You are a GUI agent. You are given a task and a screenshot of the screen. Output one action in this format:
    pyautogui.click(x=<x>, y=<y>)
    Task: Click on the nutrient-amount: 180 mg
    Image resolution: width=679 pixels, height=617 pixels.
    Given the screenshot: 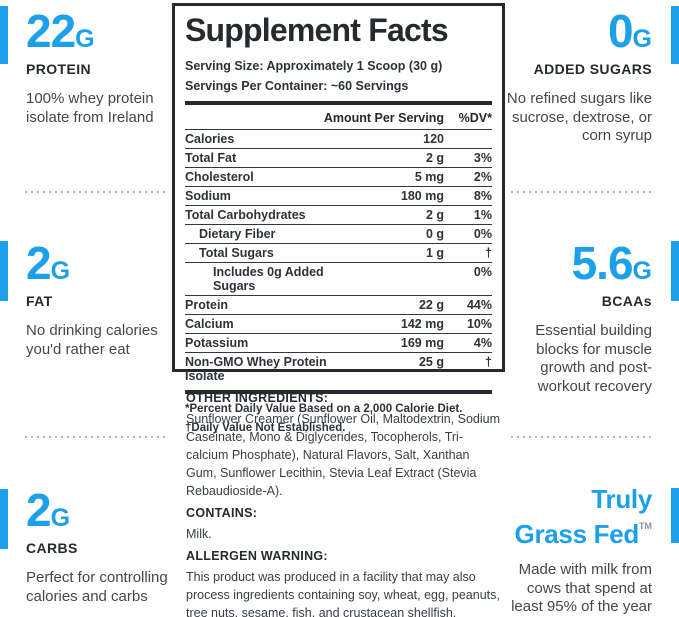 What is the action you would take?
    pyautogui.click(x=422, y=196)
    